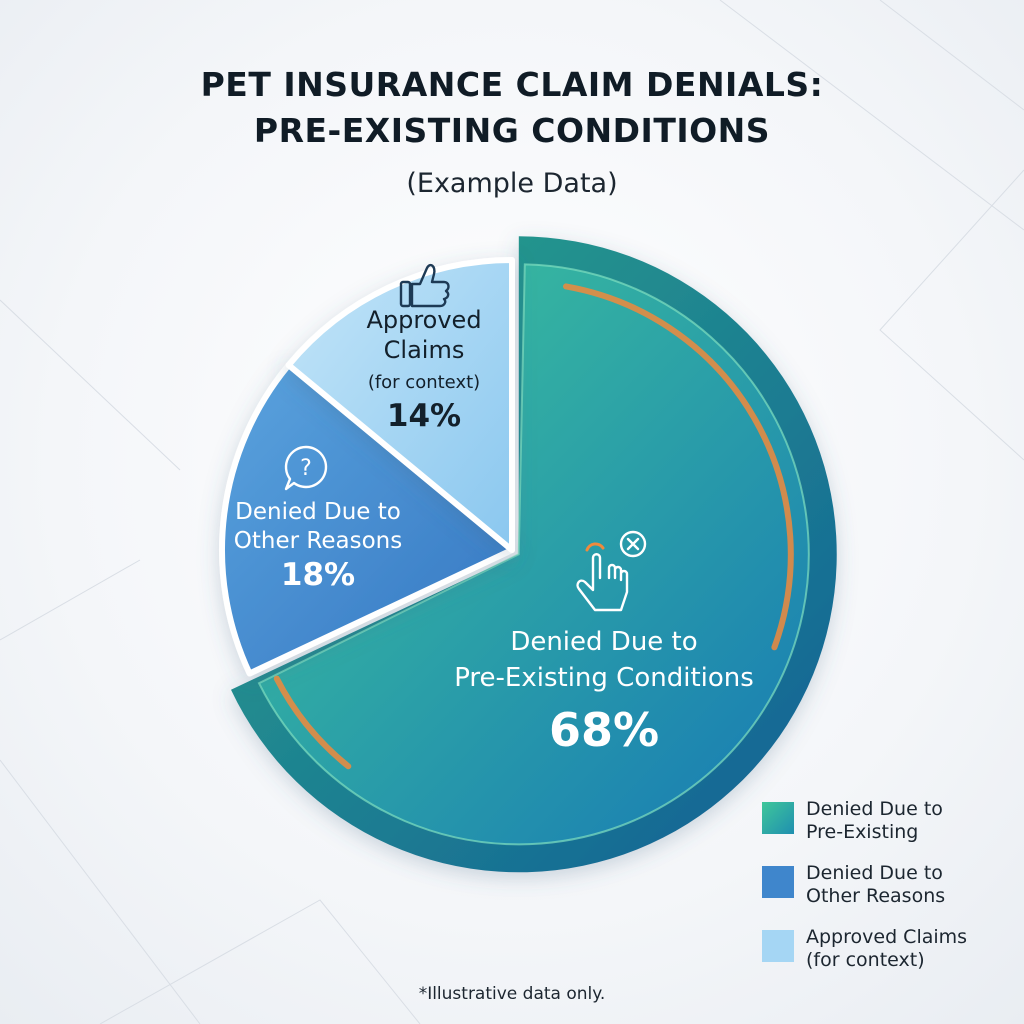 This screenshot has width=1024, height=1024. Describe the element at coordinates (778, 882) in the screenshot. I see `legend-swatch-other-reasons` at that location.